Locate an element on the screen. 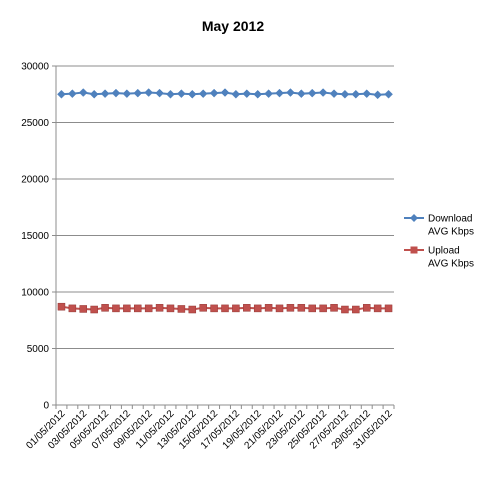  series-upload is located at coordinates (225, 308).